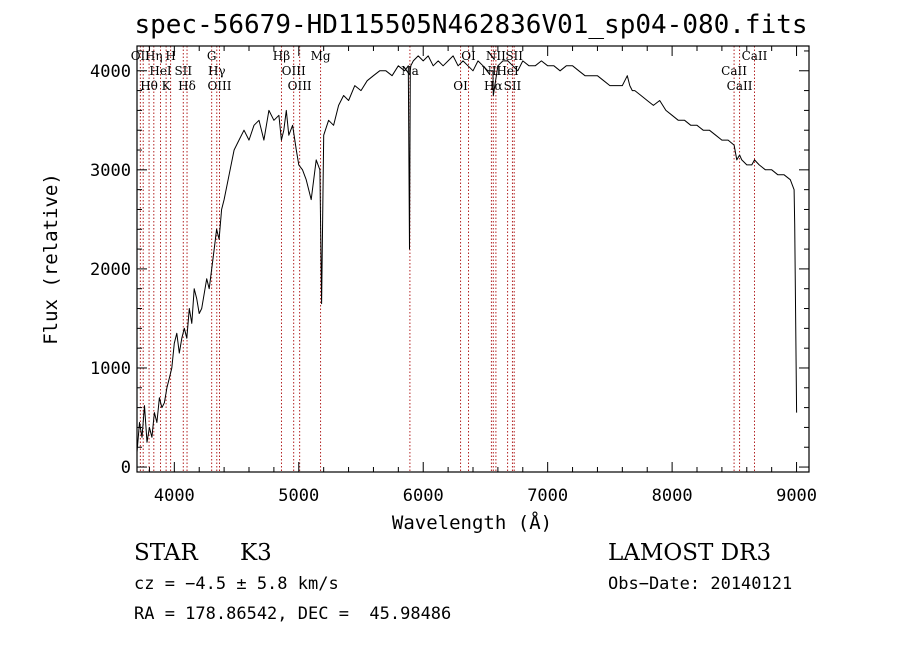  Describe the element at coordinates (167, 86) in the screenshot. I see `spectral-line-label: K` at that location.